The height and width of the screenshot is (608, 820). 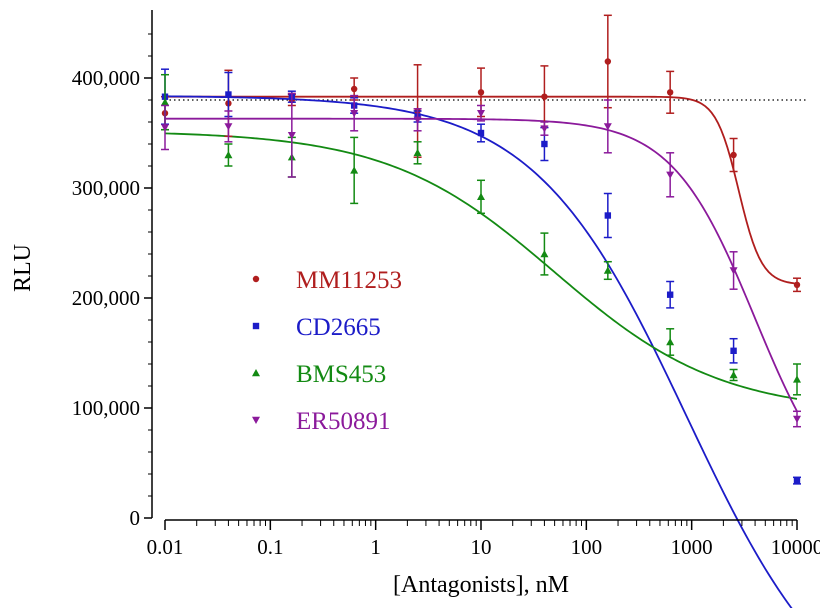 I want to click on legend-label: CD2665, so click(x=338, y=327).